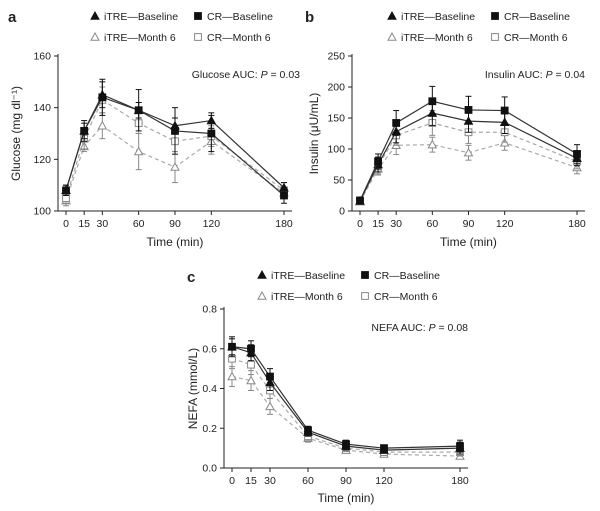  What do you see at coordinates (12, 17) in the screenshot?
I see `panel-label: a` at bounding box center [12, 17].